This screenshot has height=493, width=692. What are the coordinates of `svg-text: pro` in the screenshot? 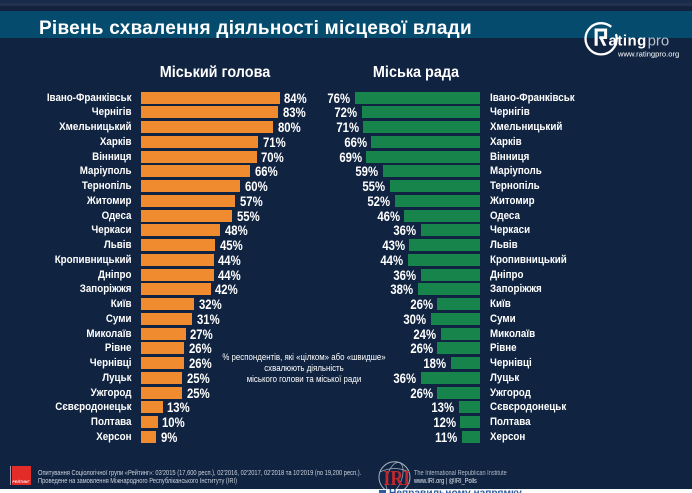 It's located at (659, 41).